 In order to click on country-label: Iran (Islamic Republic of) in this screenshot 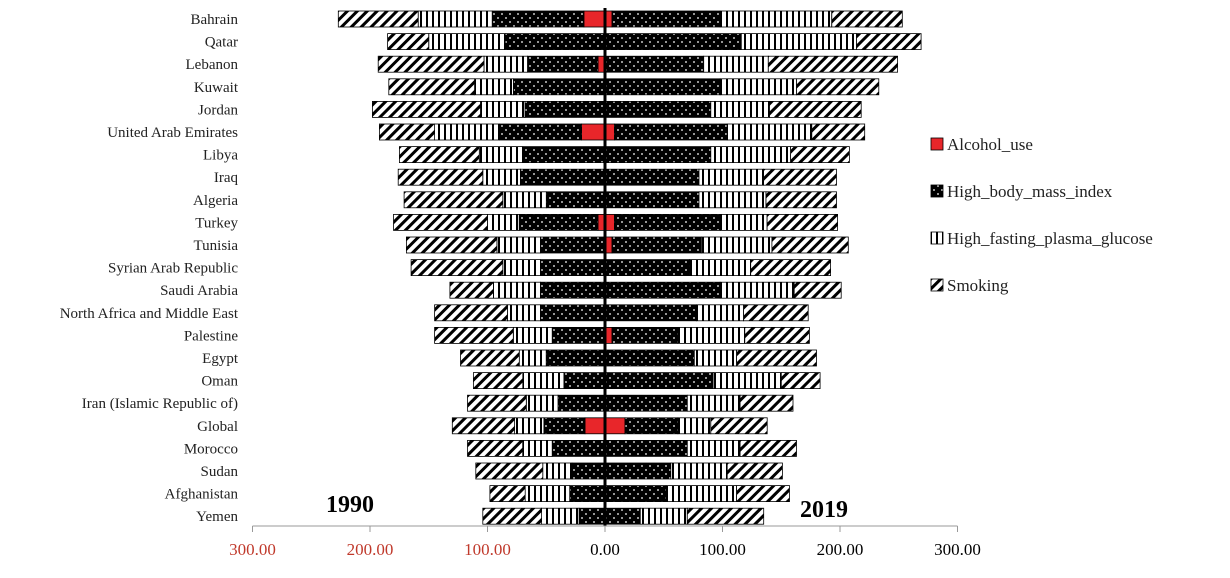, I will do `click(160, 404)`.